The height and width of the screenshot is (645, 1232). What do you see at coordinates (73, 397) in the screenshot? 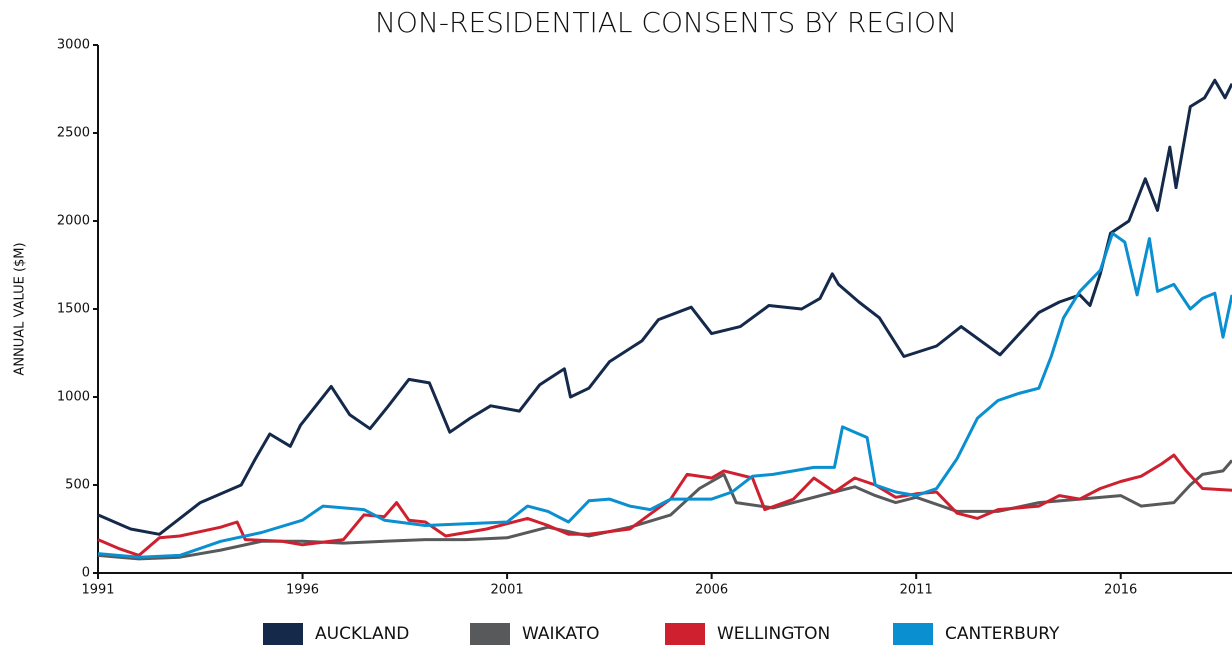
I see `y-tick-label: 1000` at bounding box center [73, 397].